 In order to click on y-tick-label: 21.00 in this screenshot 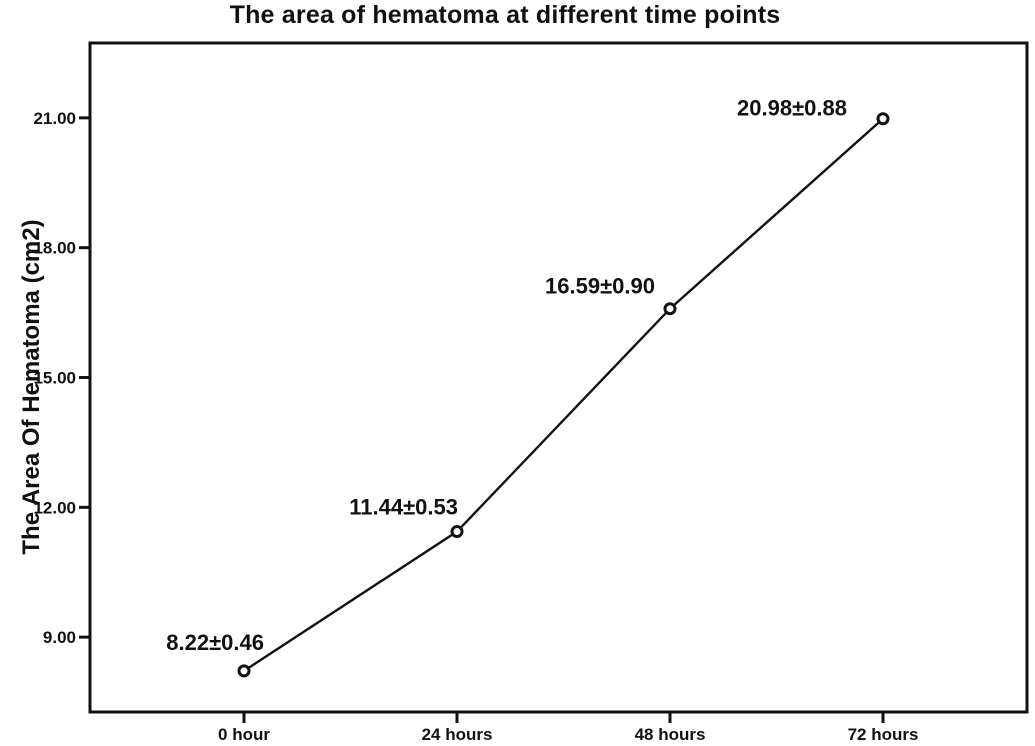, I will do `click(54, 118)`.